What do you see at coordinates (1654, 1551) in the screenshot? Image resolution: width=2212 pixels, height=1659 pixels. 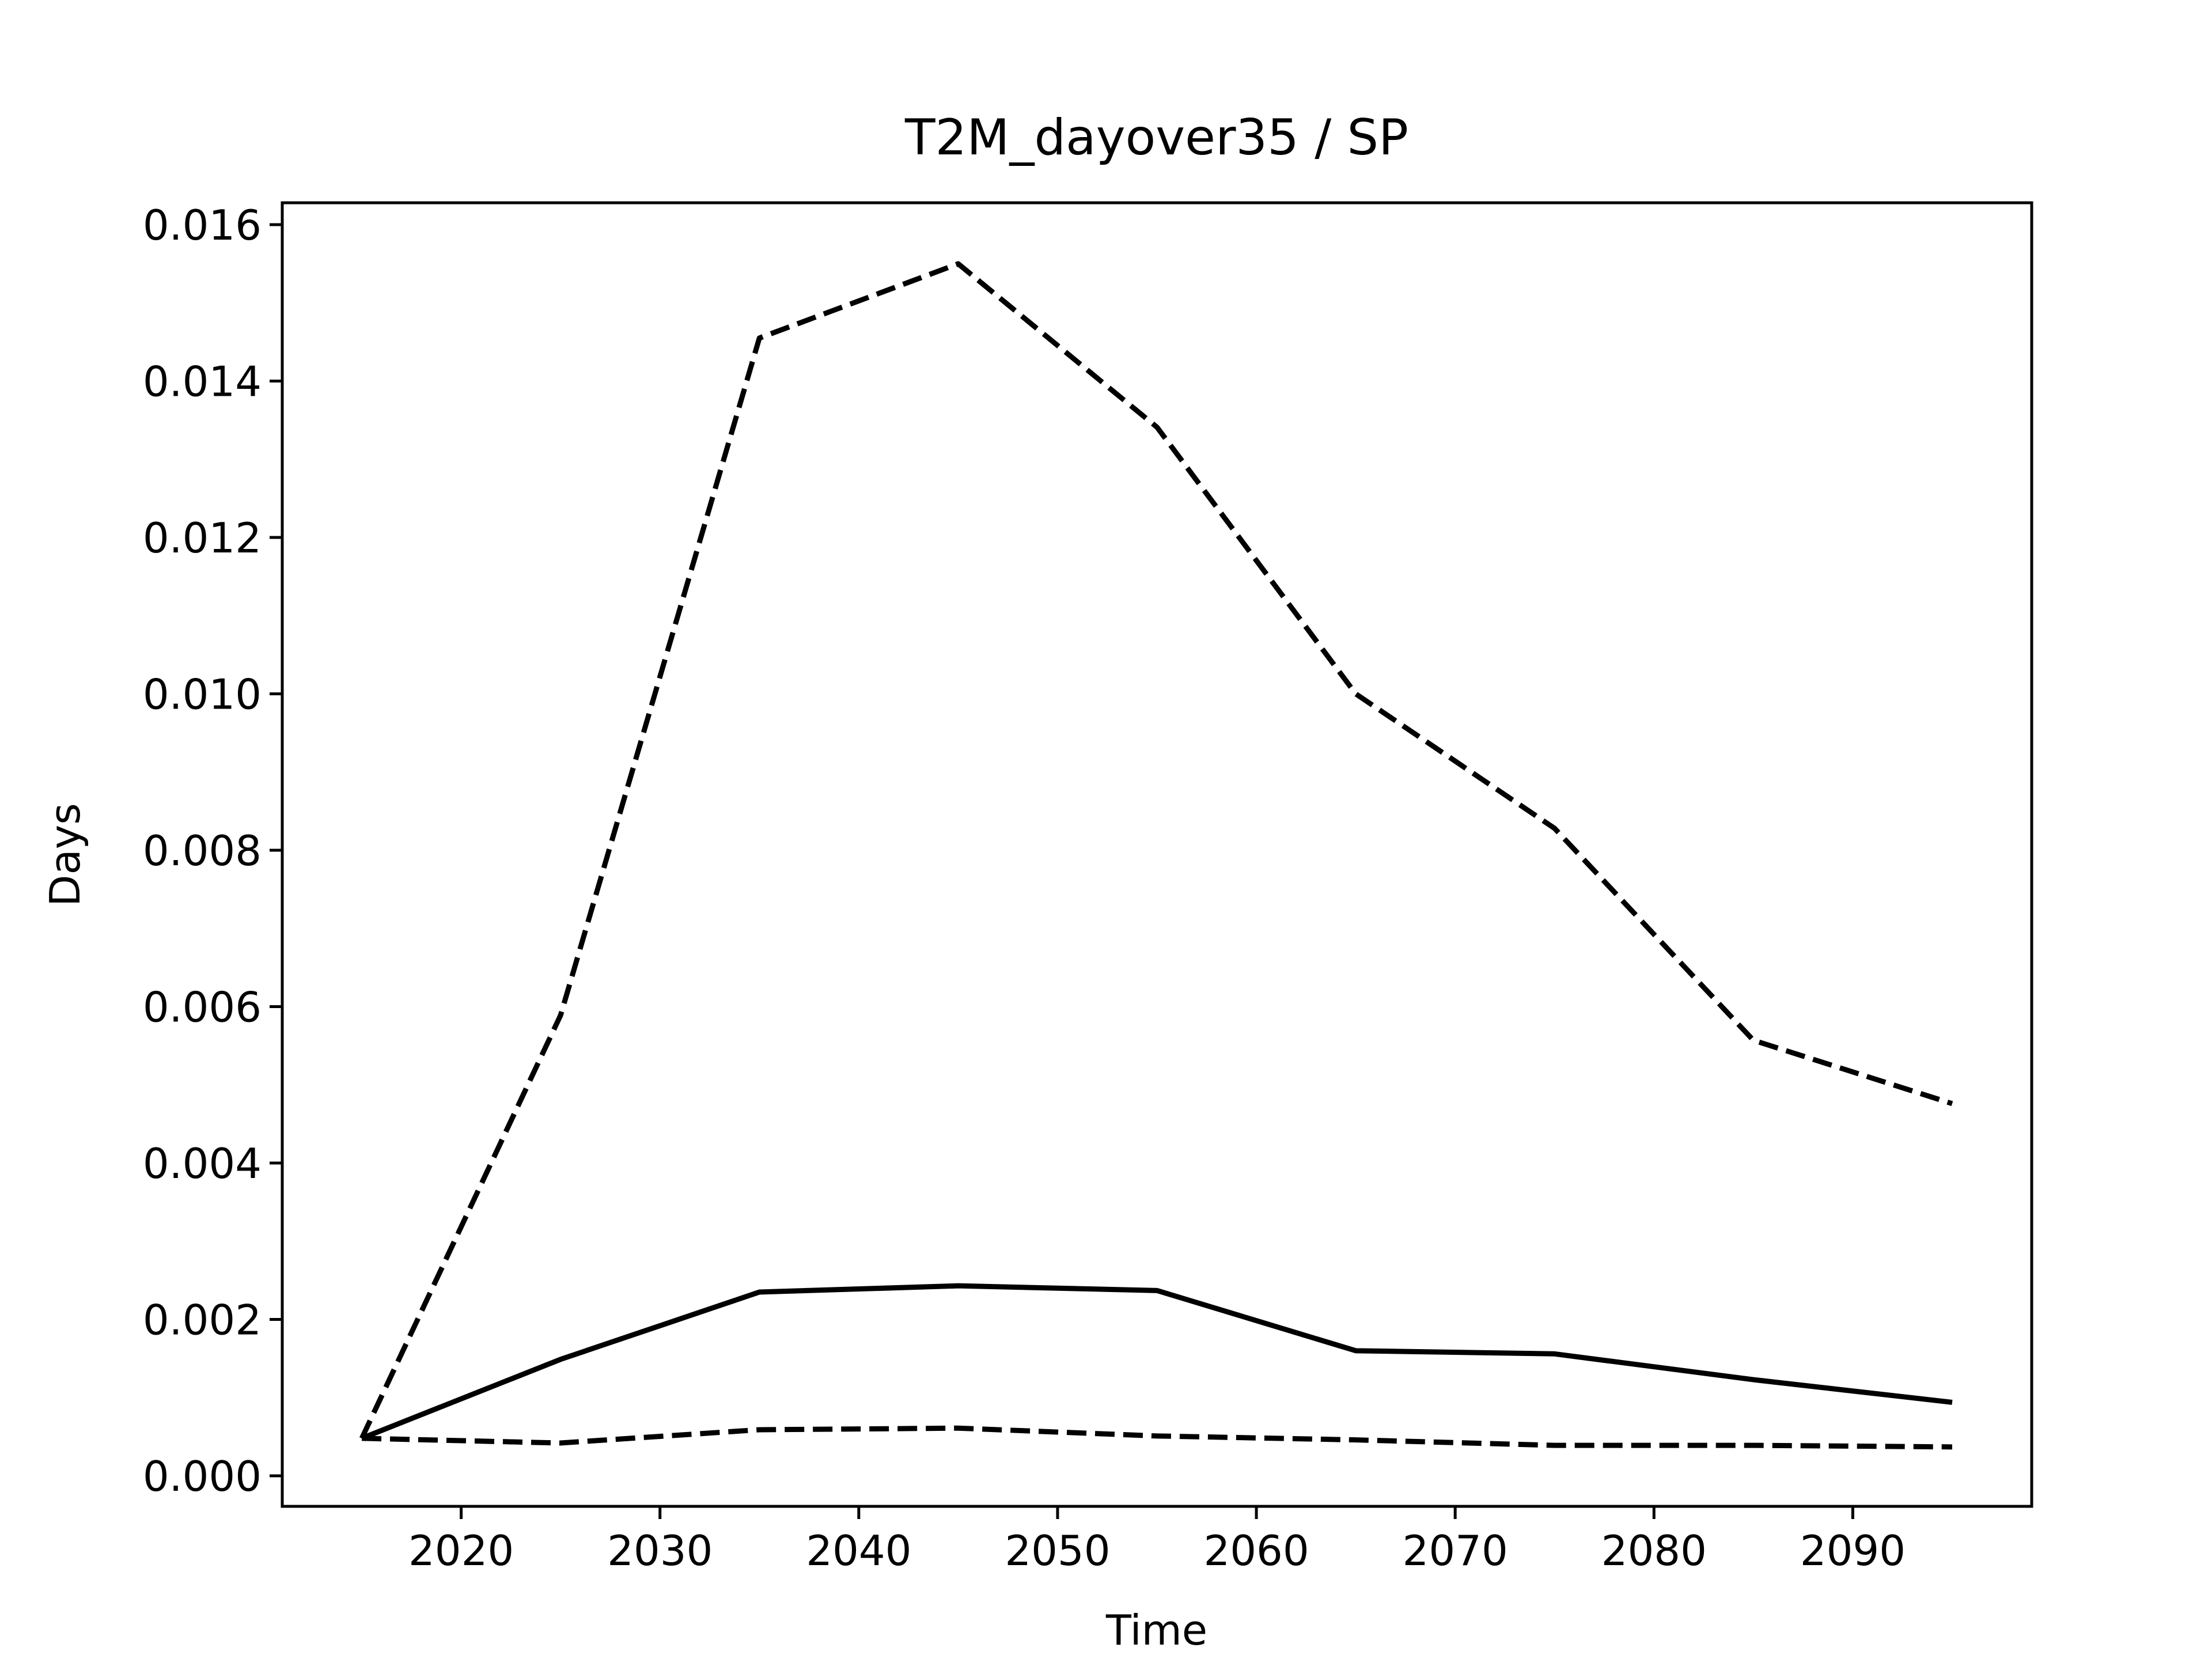 I see `x-tick-label: 2080` at bounding box center [1654, 1551].